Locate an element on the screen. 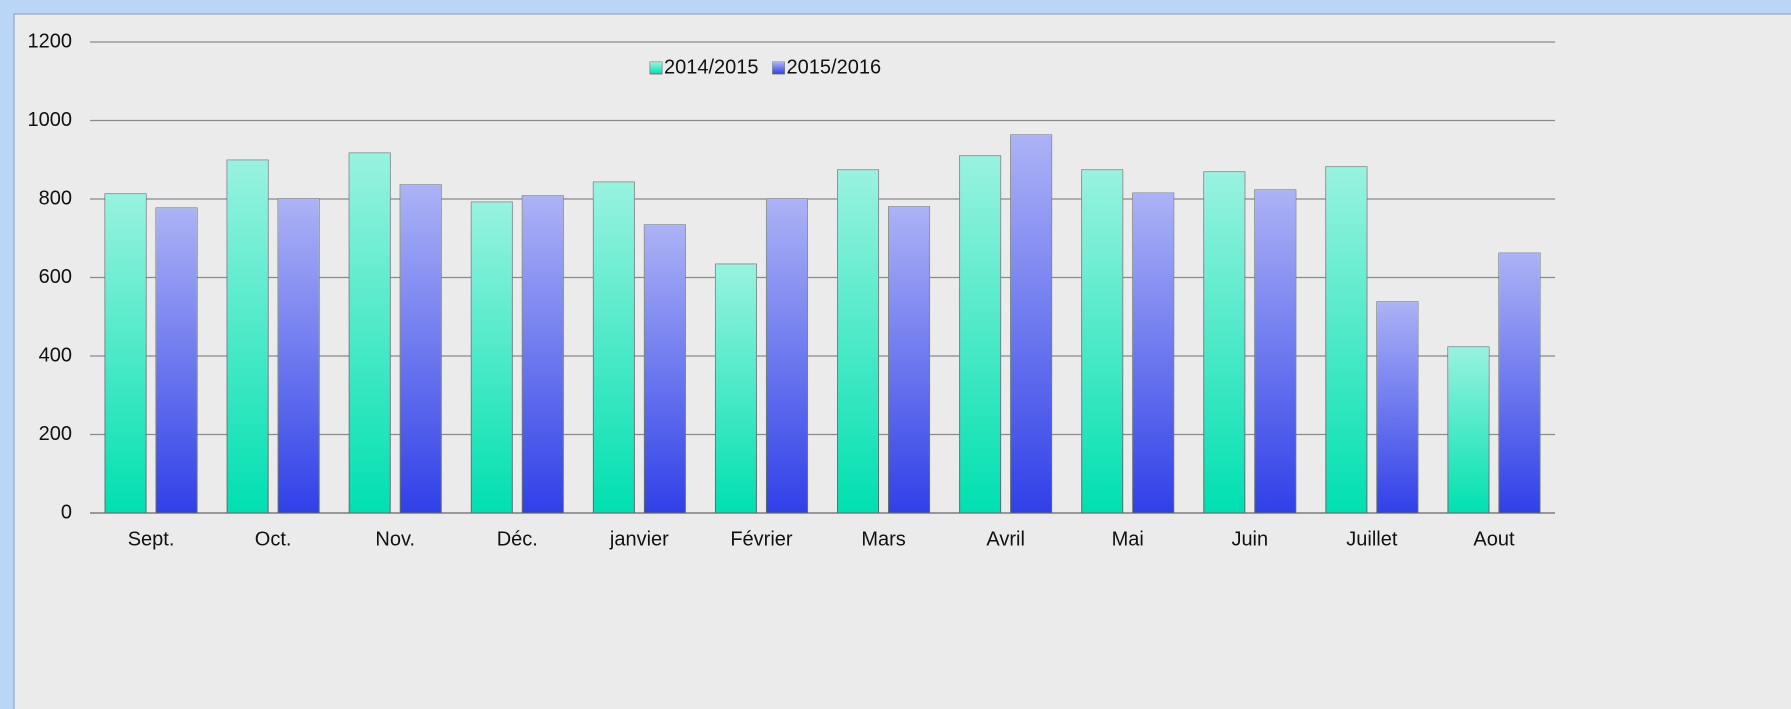 The width and height of the screenshot is (1791, 709). x-tick-label: Février is located at coordinates (761, 539).